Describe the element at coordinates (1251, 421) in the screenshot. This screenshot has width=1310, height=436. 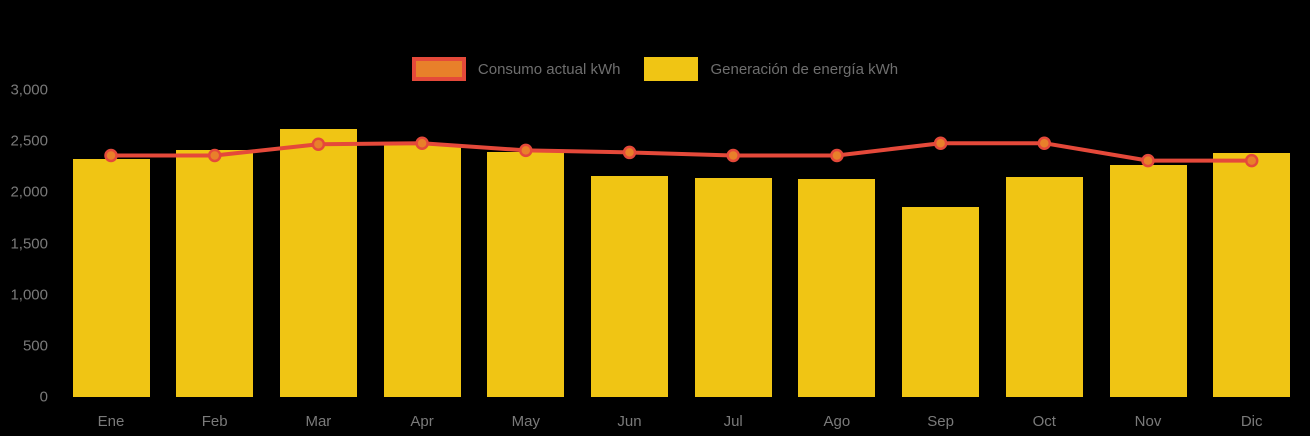
I see `x-tick-label-dic: Dic` at that location.